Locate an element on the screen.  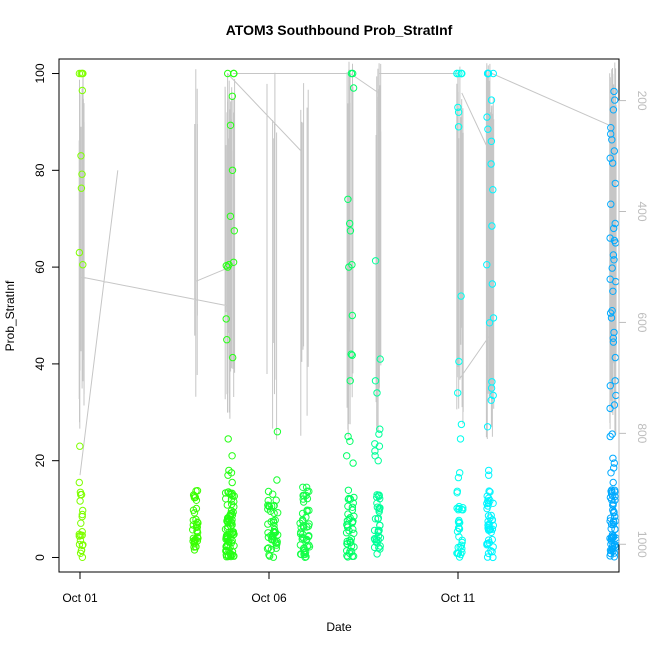
y2-tick-label: 600 is located at coordinates (642, 322).